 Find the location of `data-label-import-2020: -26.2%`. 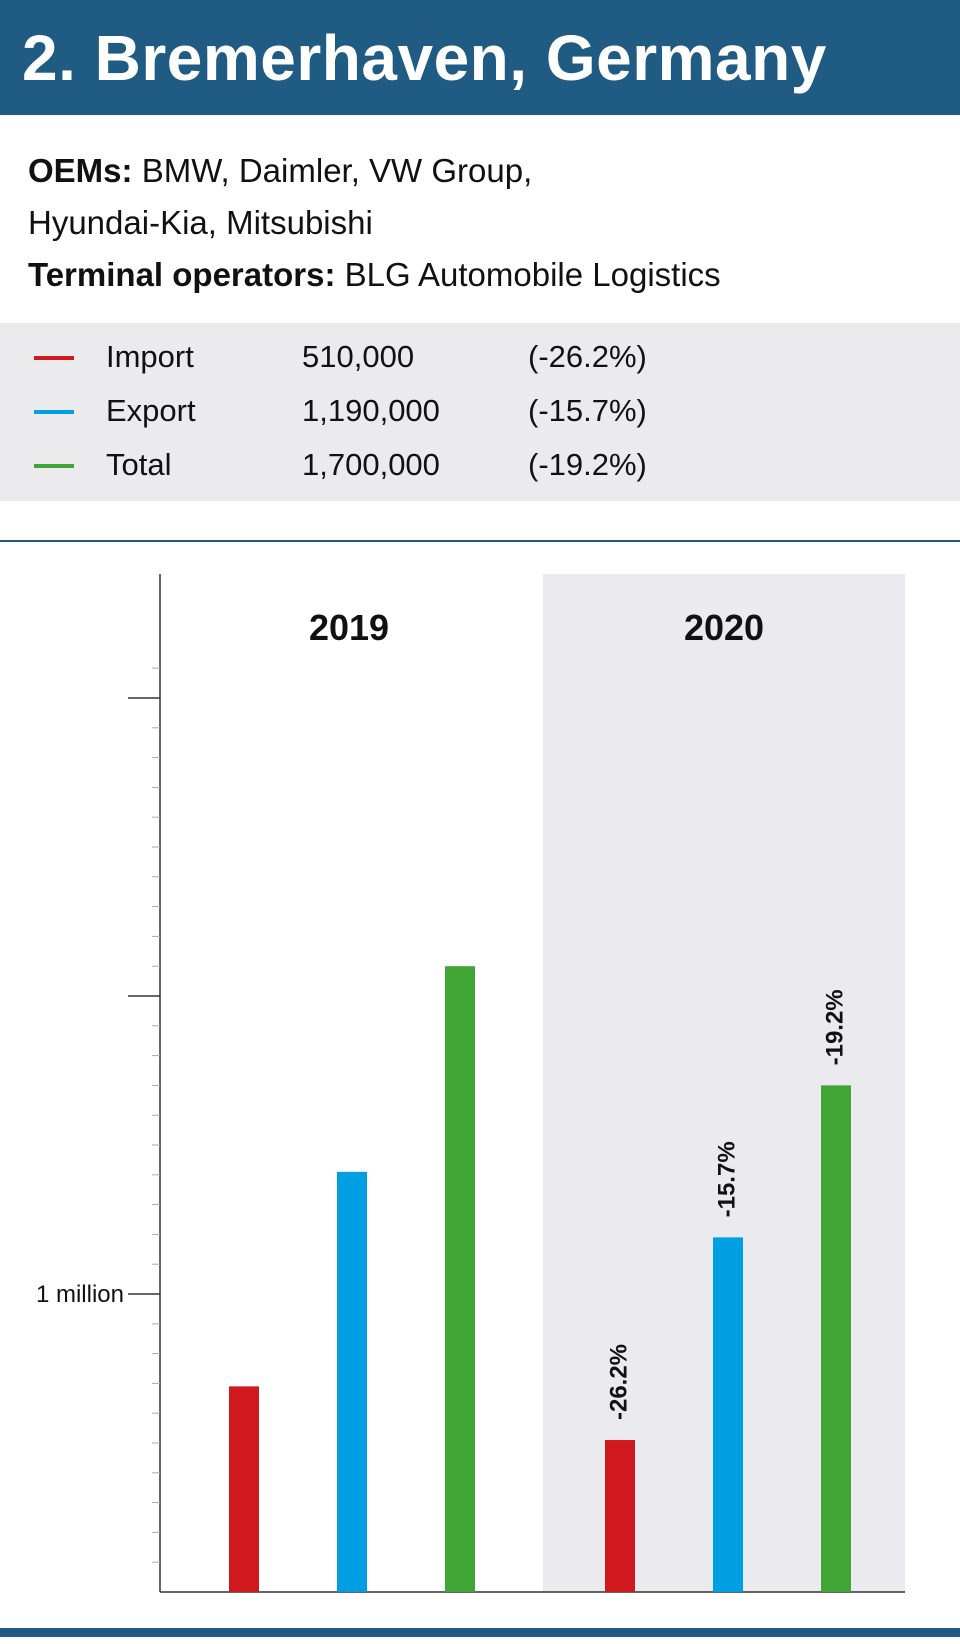

data-label-import-2020: -26.2% is located at coordinates (618, 1382).